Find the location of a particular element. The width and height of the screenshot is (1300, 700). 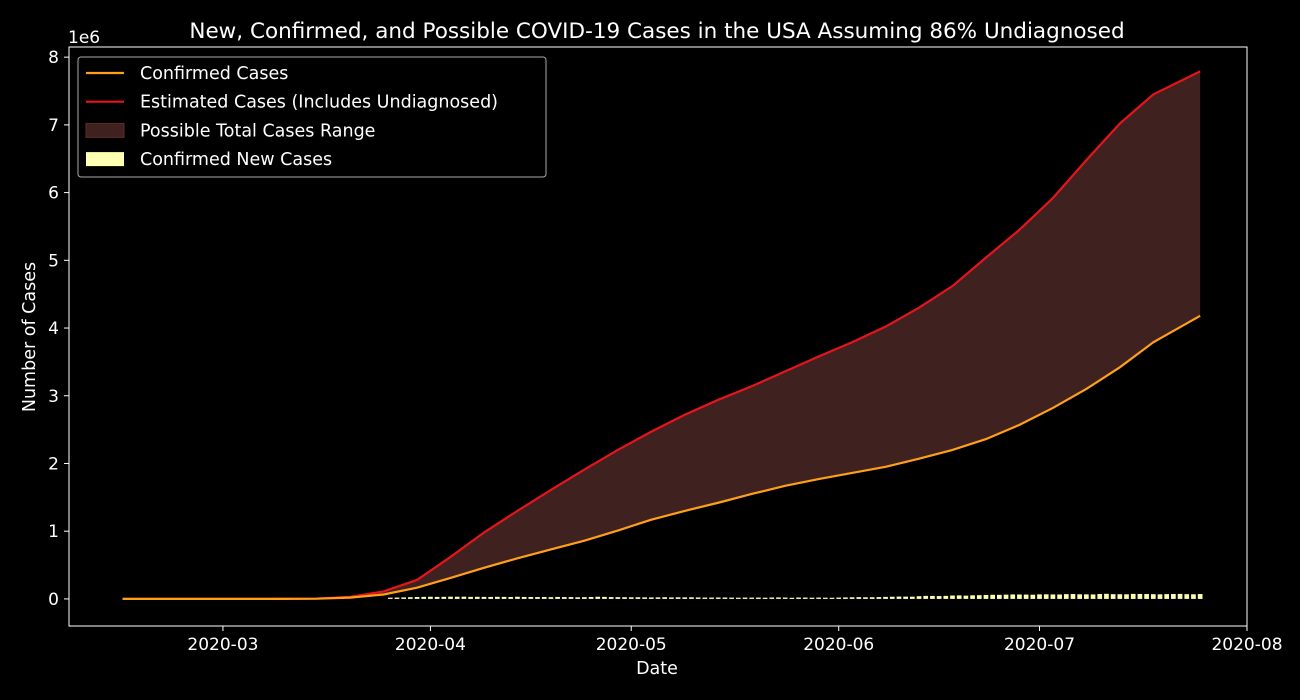

y-tick-label: 5 is located at coordinates (53, 261).